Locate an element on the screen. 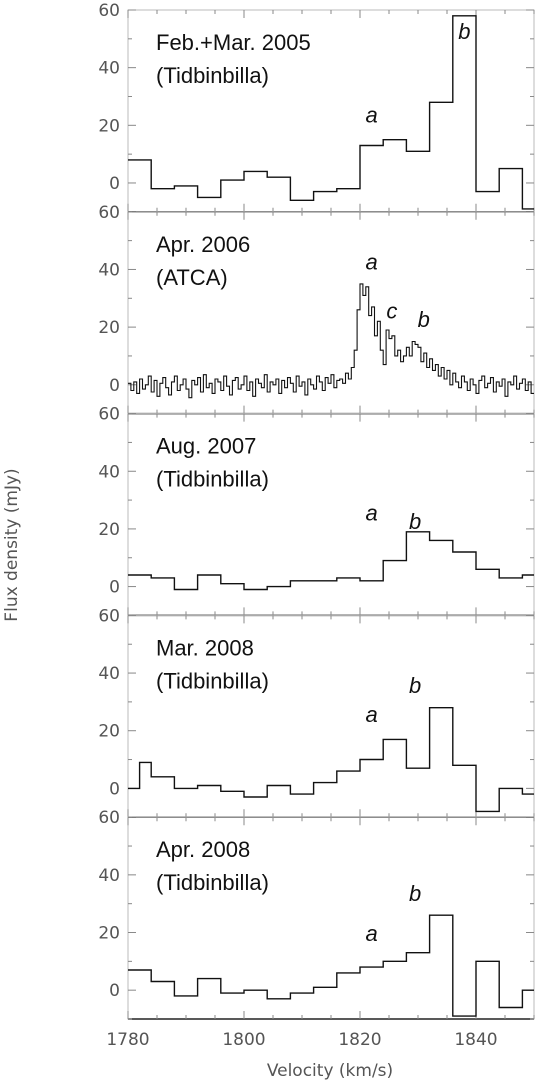 Image resolution: width=538 pixels, height=1083 pixels. peak-label-c: c is located at coordinates (391, 310).